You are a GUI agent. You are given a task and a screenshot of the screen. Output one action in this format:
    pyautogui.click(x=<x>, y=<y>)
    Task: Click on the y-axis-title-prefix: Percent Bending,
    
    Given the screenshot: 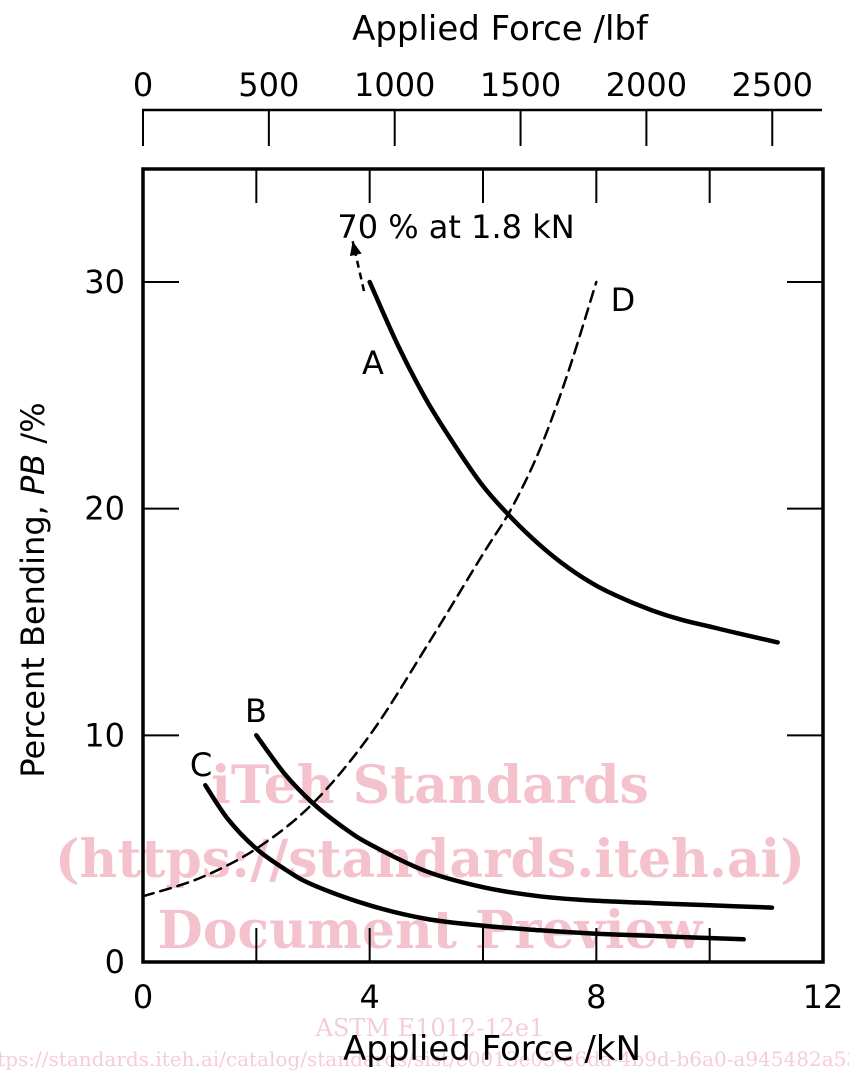 What is the action you would take?
    pyautogui.click(x=33, y=636)
    